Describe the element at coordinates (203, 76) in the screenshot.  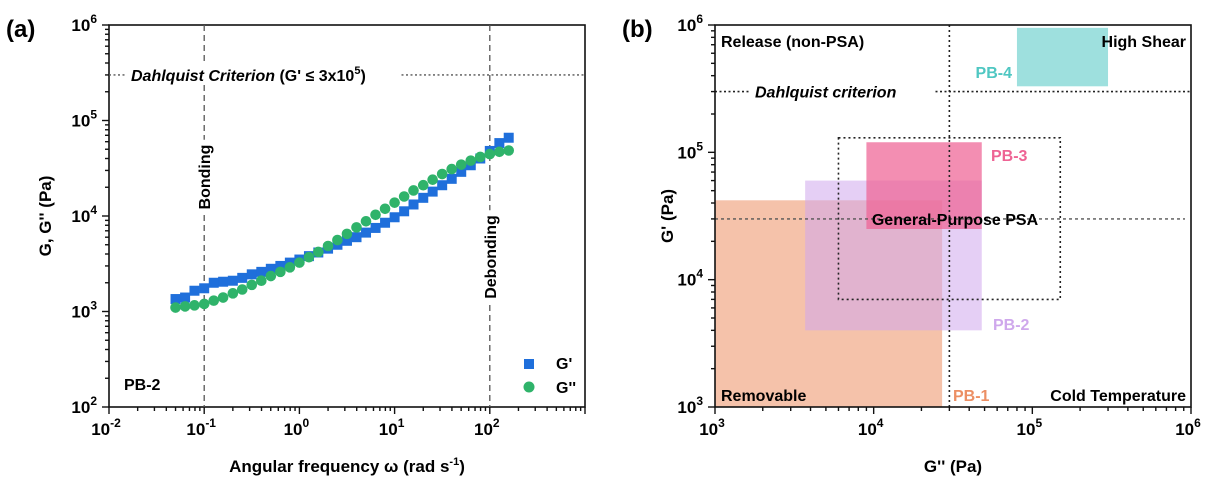
I see `dahlquist-label-main: Dahlquist Criterion` at that location.